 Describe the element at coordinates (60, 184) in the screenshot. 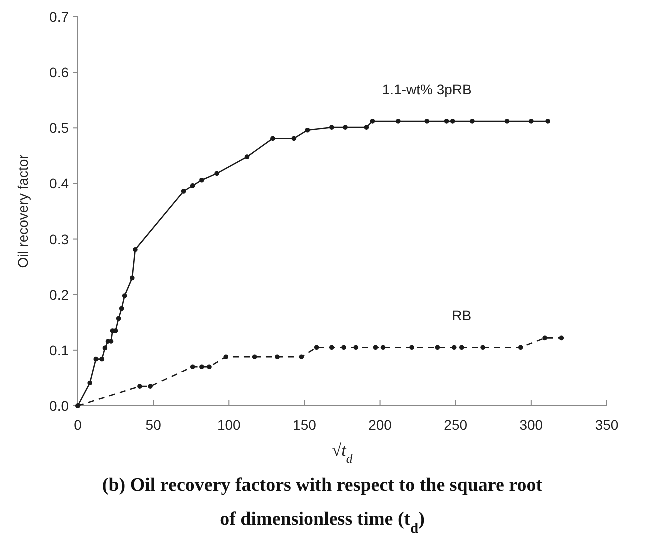

I see `y-tick-label: 0.4` at that location.